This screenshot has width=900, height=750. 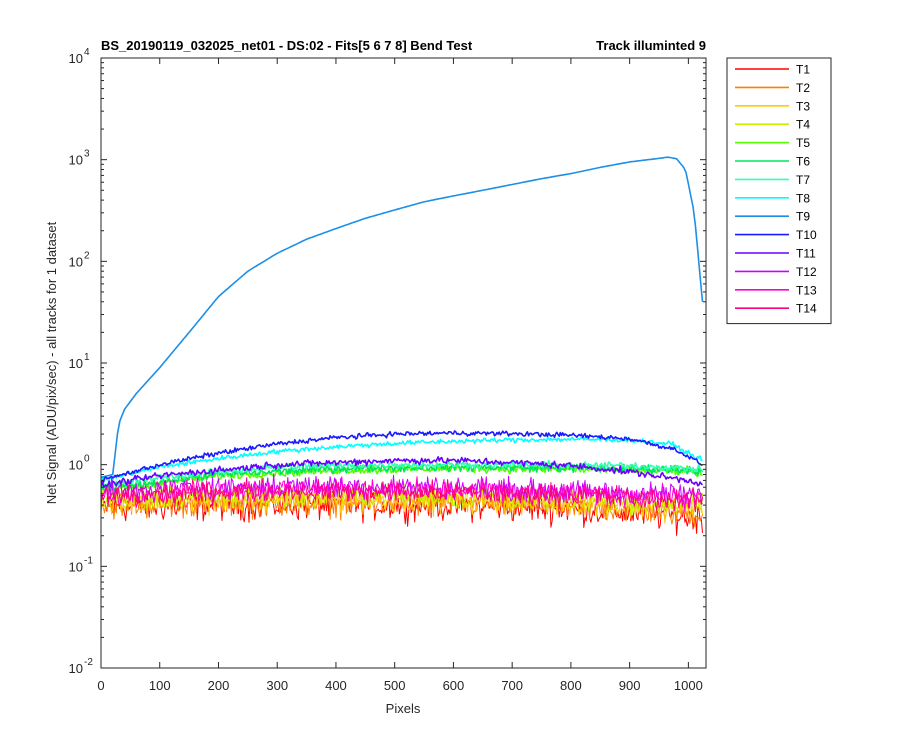 What do you see at coordinates (87, 52) in the screenshot?
I see `y-tick-label-exponent: 4` at bounding box center [87, 52].